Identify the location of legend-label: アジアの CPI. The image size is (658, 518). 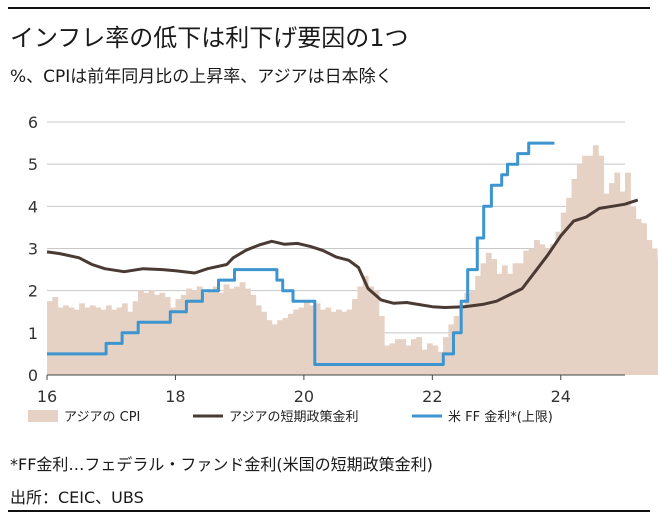
(102, 417).